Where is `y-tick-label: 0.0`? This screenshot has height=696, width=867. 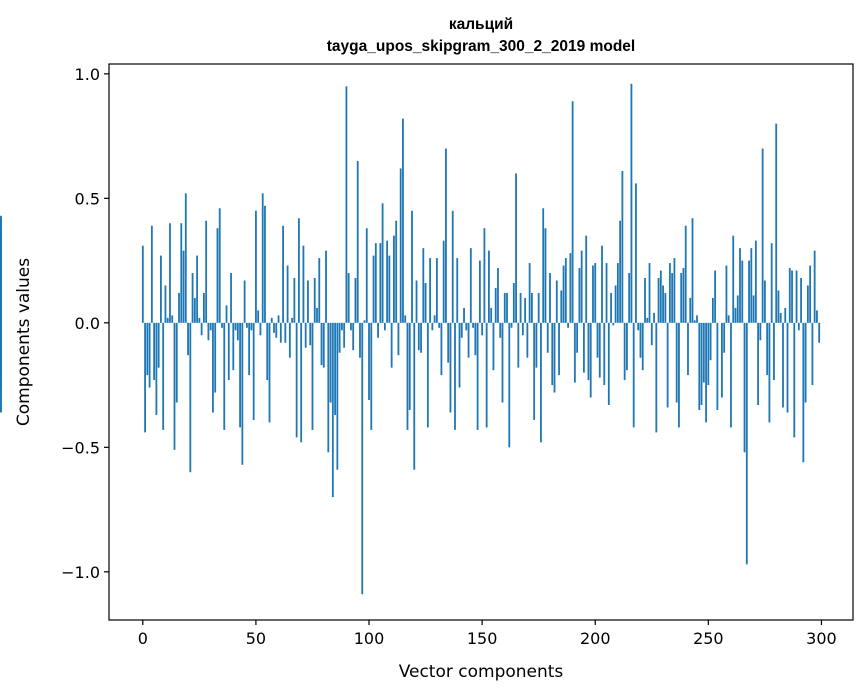 y-tick-label: 0.0 is located at coordinates (87, 323).